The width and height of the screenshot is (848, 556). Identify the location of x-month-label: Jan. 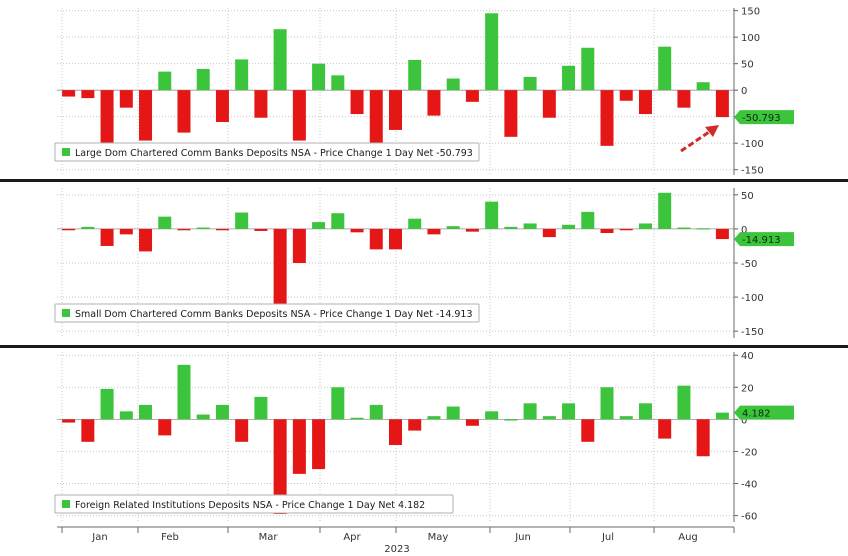
(99, 537).